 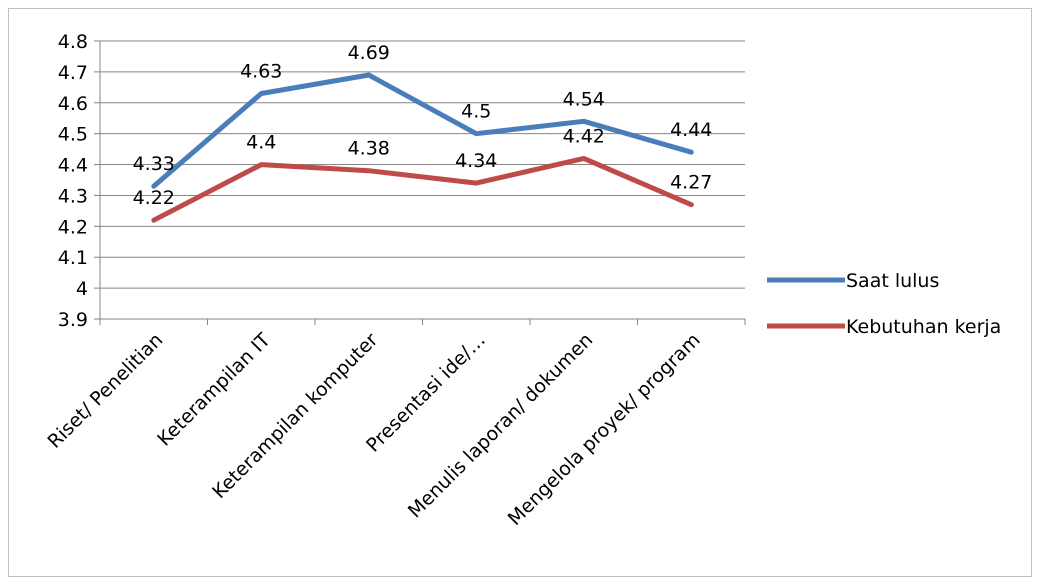 I want to click on data-label: 4.54, so click(x=584, y=99).